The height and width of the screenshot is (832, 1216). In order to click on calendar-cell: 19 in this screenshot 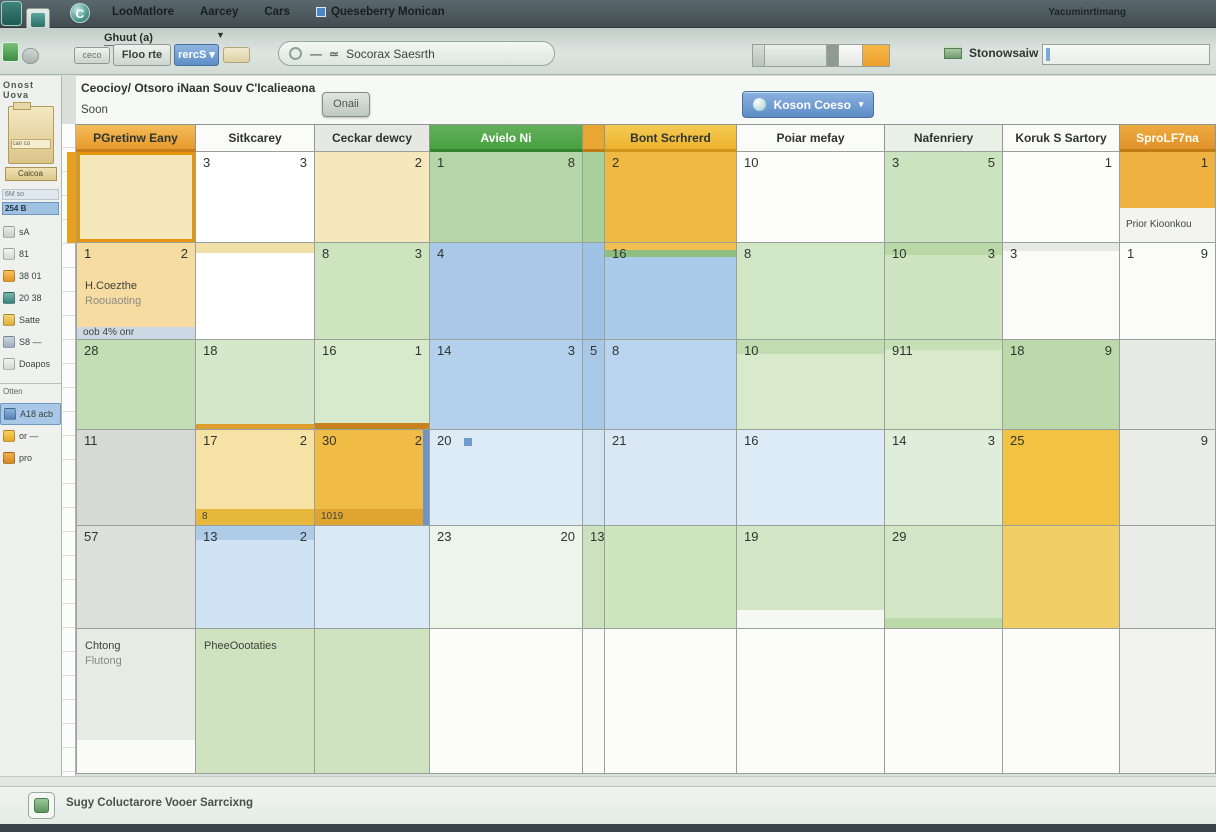, I will do `click(811, 577)`.